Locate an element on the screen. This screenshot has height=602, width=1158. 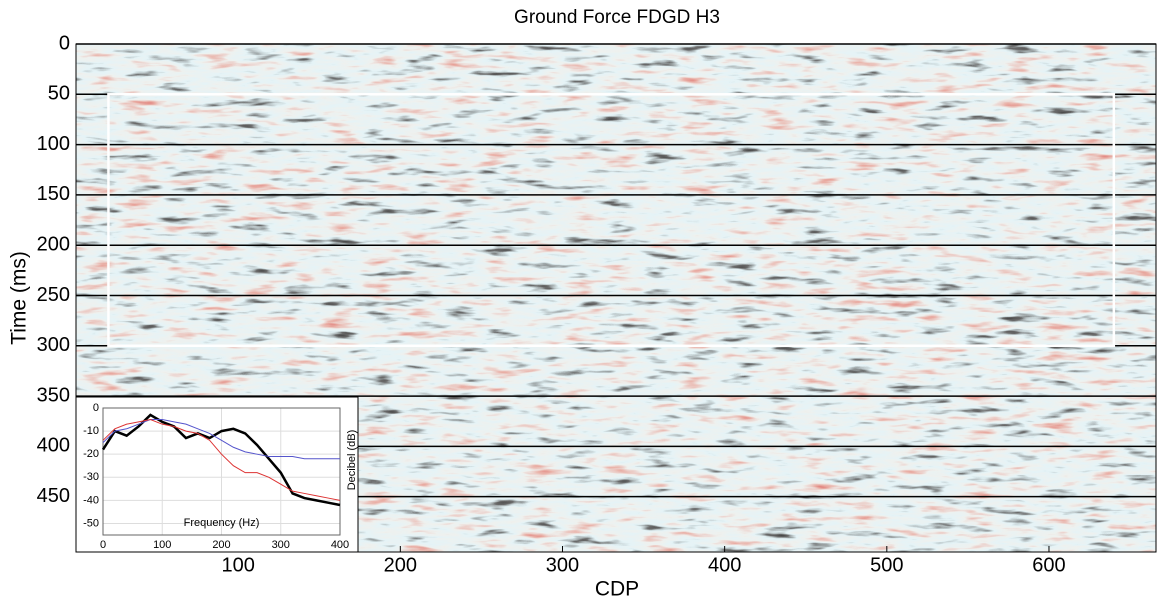
y-tick-label: 400 is located at coordinates (53, 446).